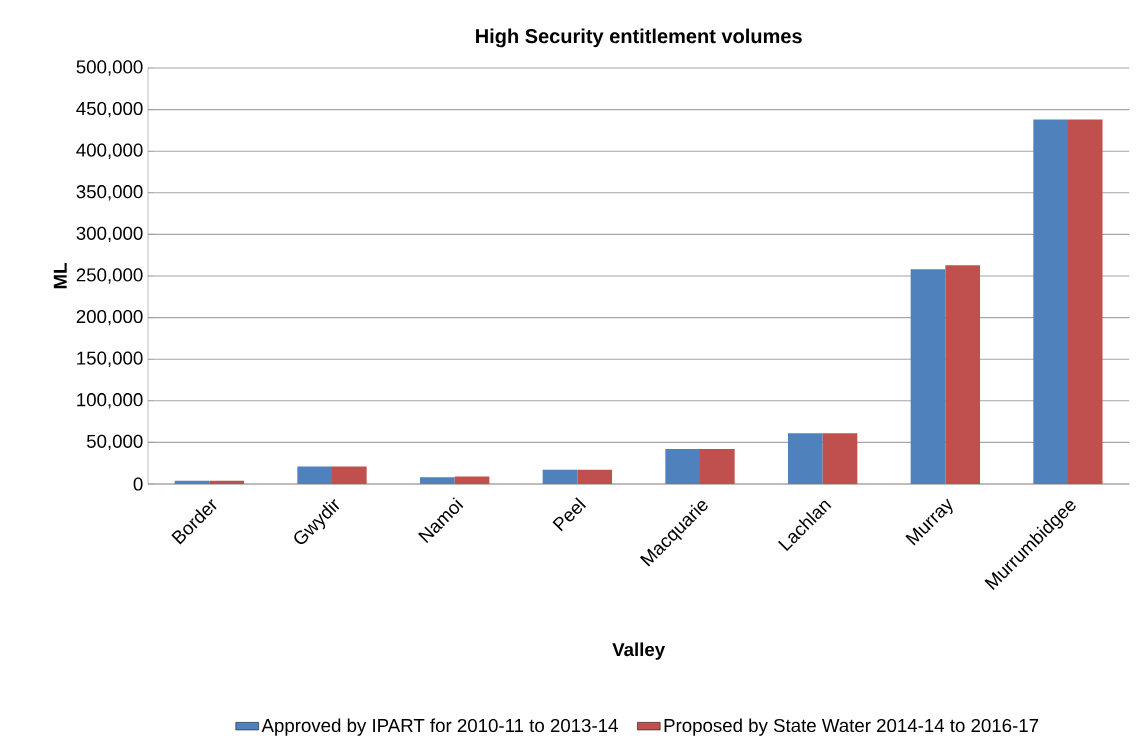 Image resolution: width=1147 pixels, height=744 pixels. I want to click on y-tick-label: 150,000, so click(110, 359).